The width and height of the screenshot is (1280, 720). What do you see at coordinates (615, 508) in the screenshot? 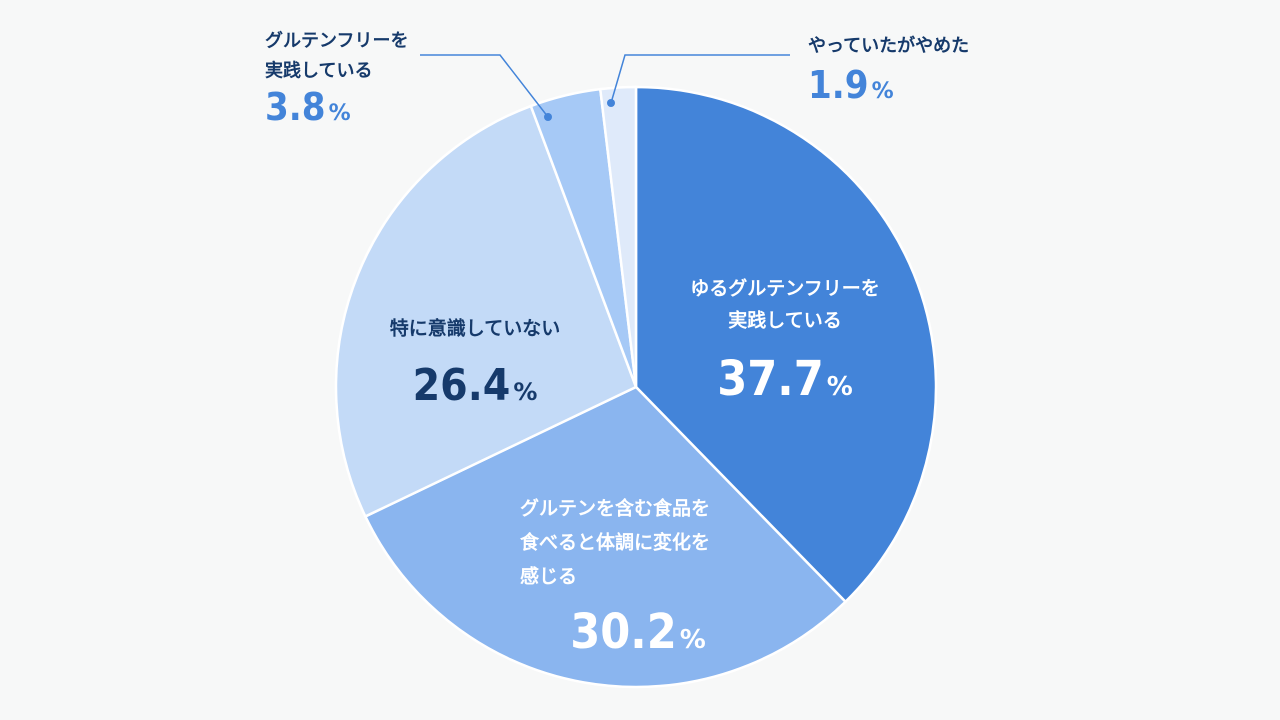
I see `slice-label-line: グルテンを含む食品を` at bounding box center [615, 508].